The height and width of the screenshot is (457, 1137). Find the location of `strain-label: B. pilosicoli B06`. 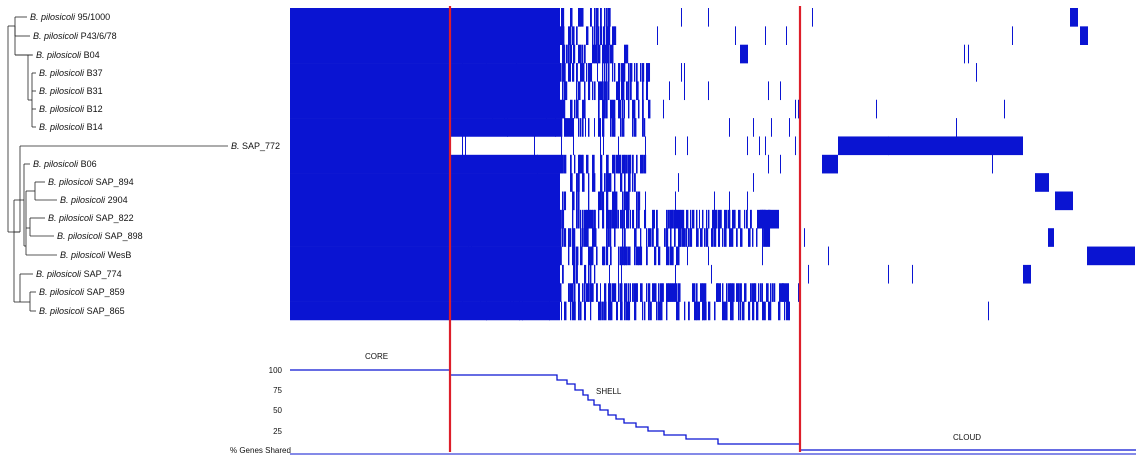

strain-label: B. pilosicoli B06 is located at coordinates (65, 164).